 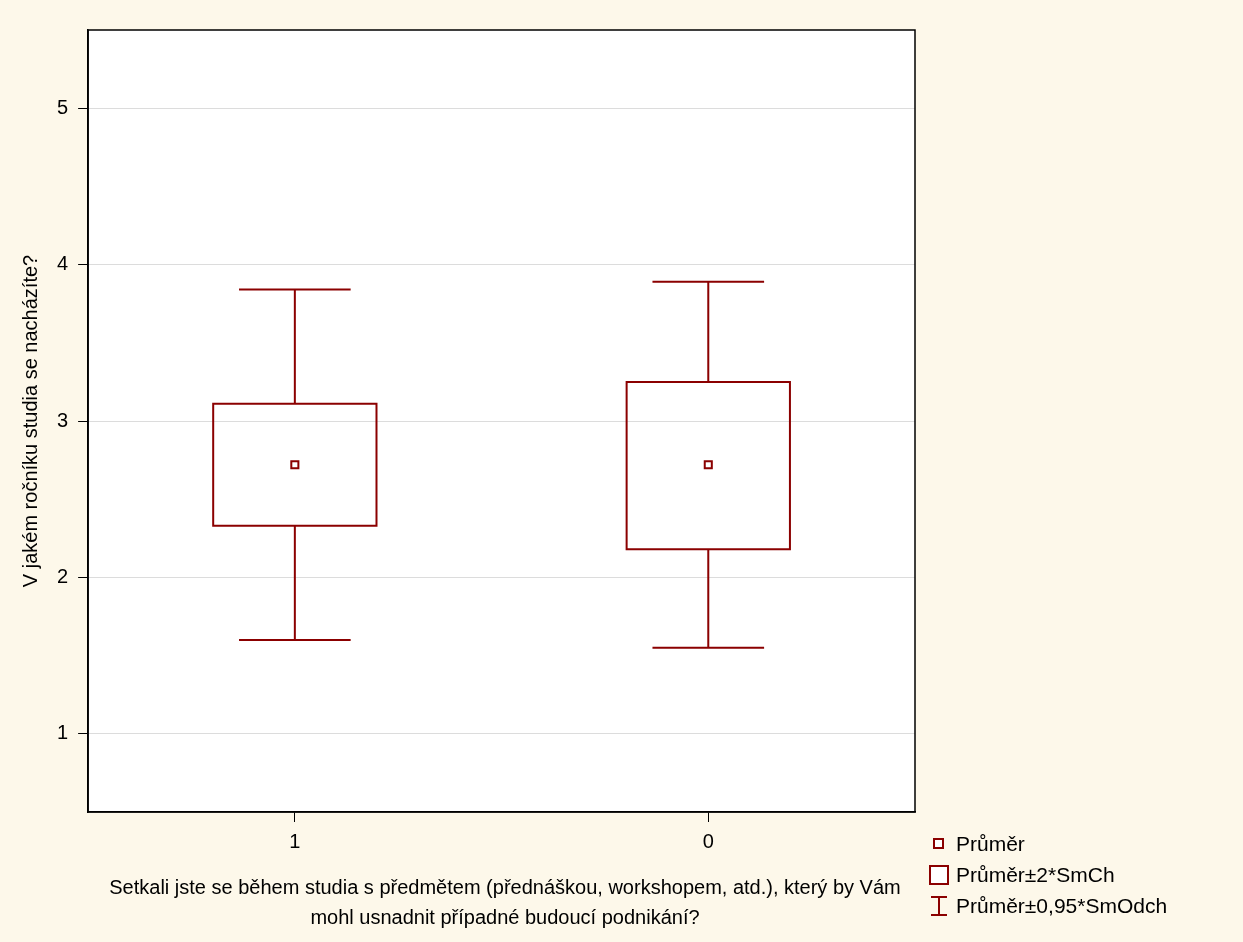 I want to click on y-tick-label: 3, so click(x=63, y=419).